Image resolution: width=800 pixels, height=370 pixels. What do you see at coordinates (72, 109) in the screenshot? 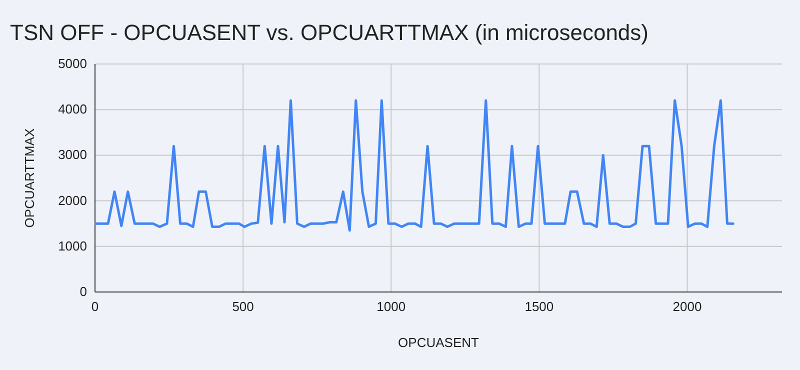
I see `y-tick-label: 4000` at bounding box center [72, 109].